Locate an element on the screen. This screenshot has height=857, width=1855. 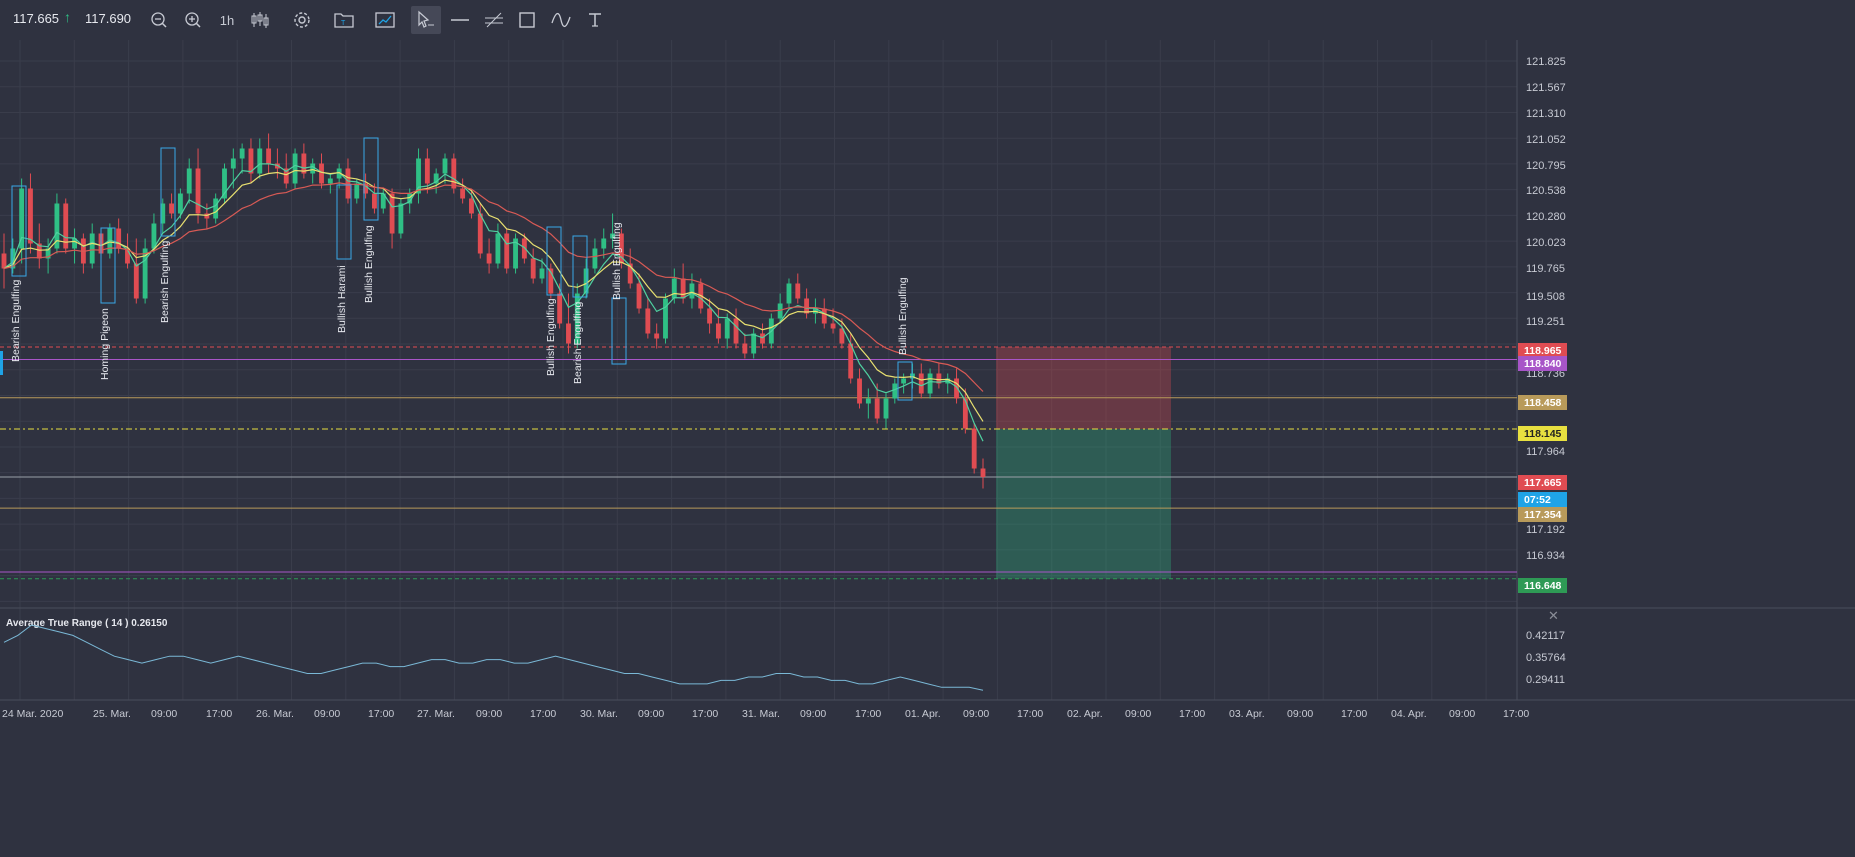
rectangle-icon is located at coordinates (527, 20).